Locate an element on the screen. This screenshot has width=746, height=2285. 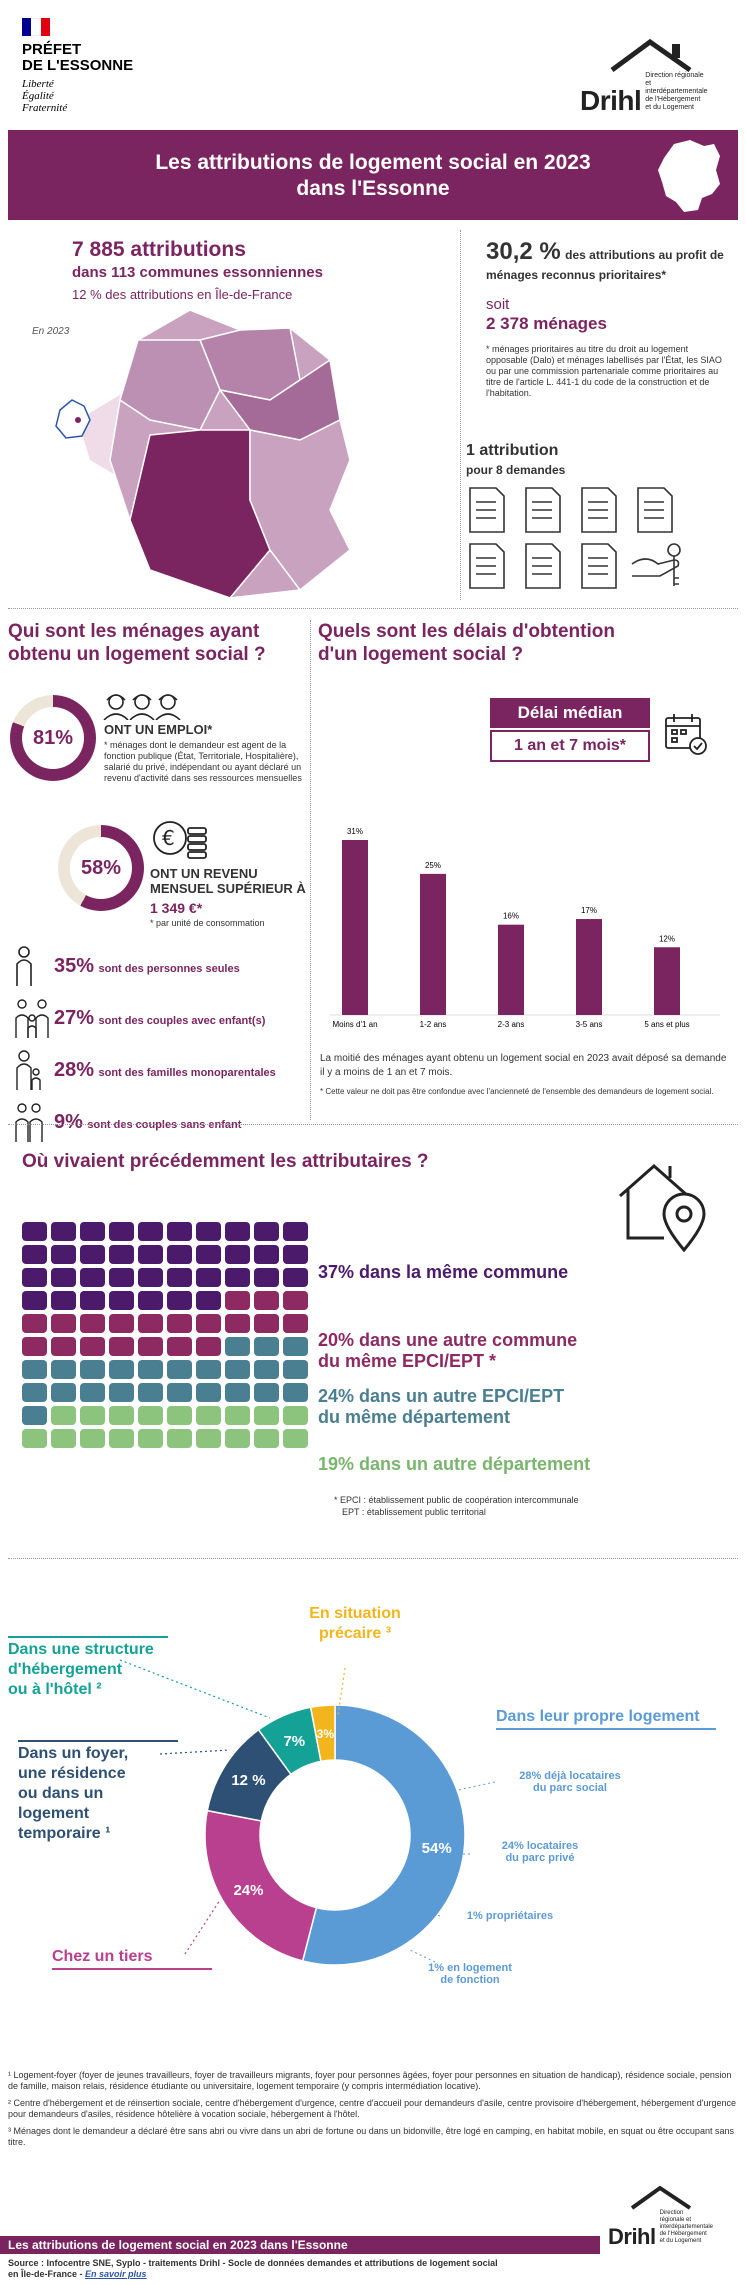
category-label: 5 ans et plus is located at coordinates (666, 1024).